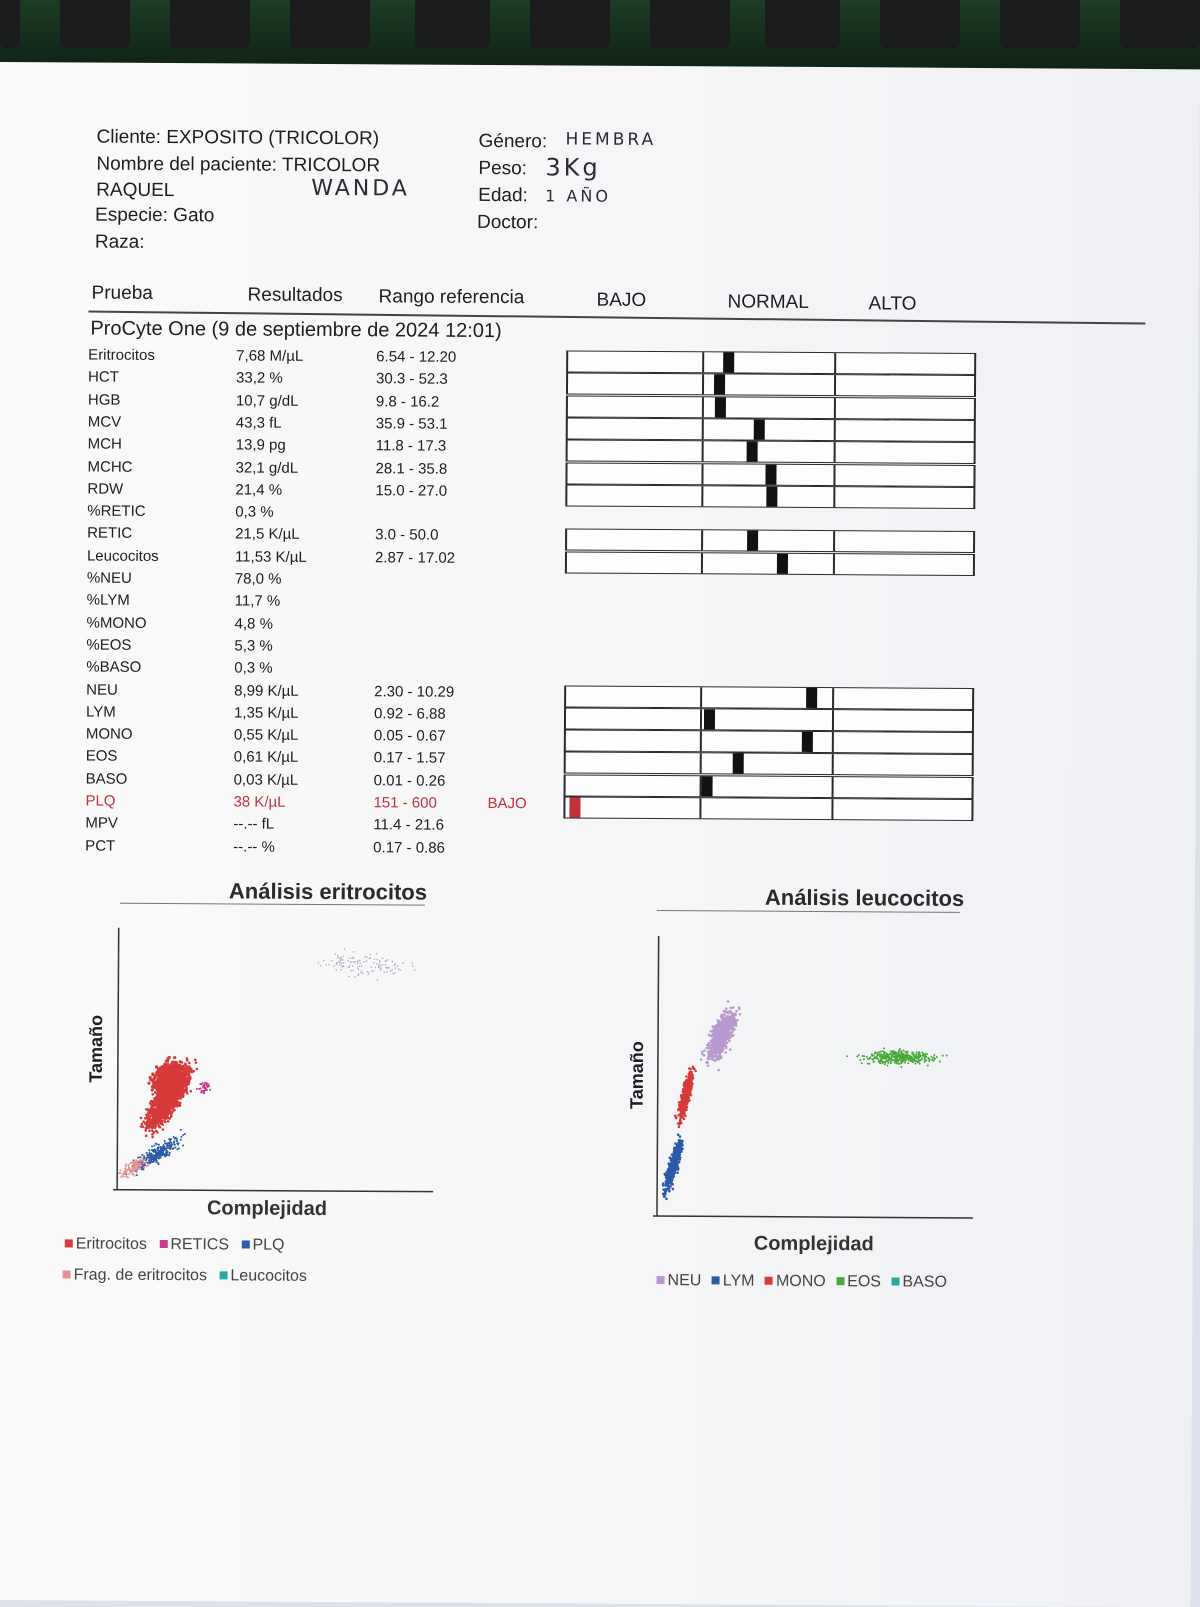 Image resolution: width=1200 pixels, height=1607 pixels. What do you see at coordinates (752, 451) in the screenshot?
I see `range-marker` at bounding box center [752, 451].